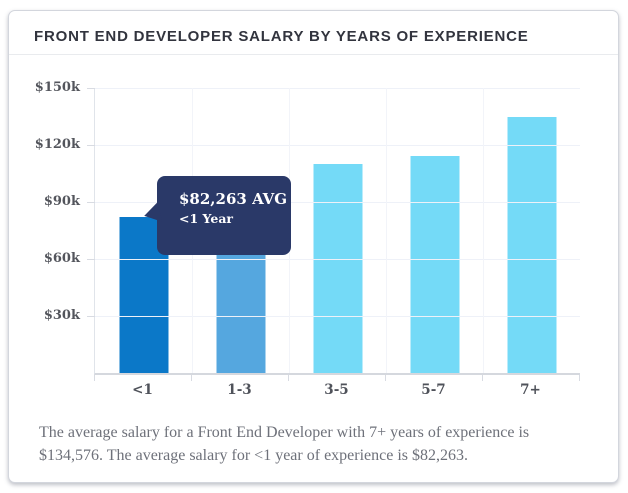  What do you see at coordinates (61, 201) in the screenshot?
I see `y-axis-label: $90k` at bounding box center [61, 201].